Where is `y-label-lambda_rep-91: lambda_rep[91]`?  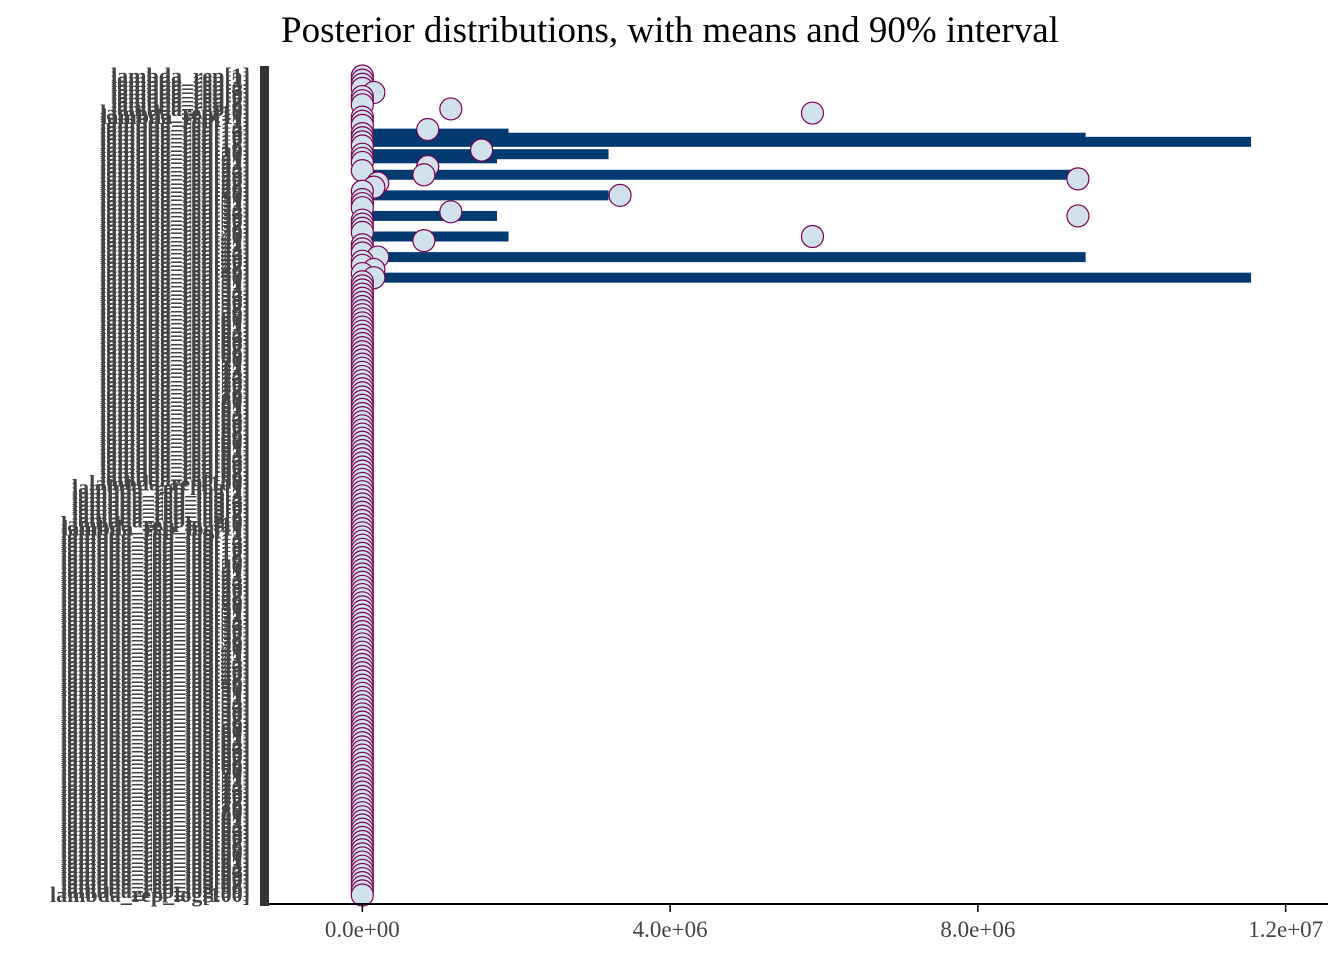
y-label-lambda_rep-91: lambda_rep[91] is located at coordinates (175, 445).